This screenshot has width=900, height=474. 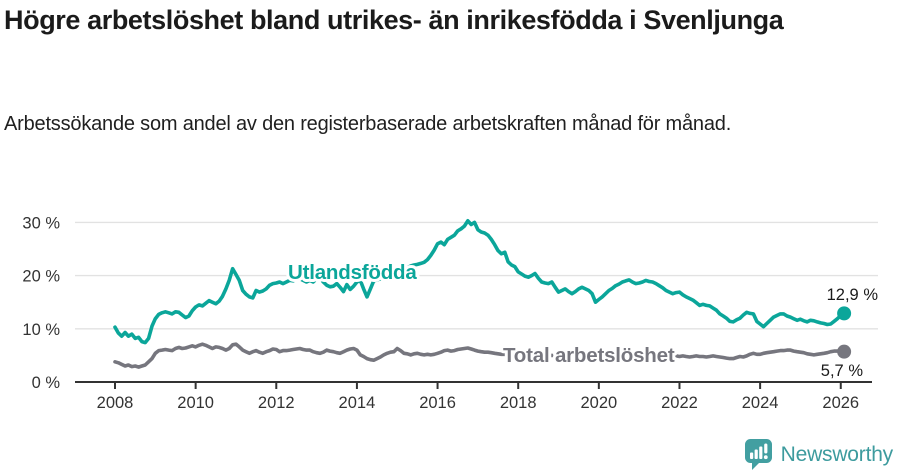 I want to click on end-value-label-utlandsfodda: 12,9 %, so click(x=853, y=295).